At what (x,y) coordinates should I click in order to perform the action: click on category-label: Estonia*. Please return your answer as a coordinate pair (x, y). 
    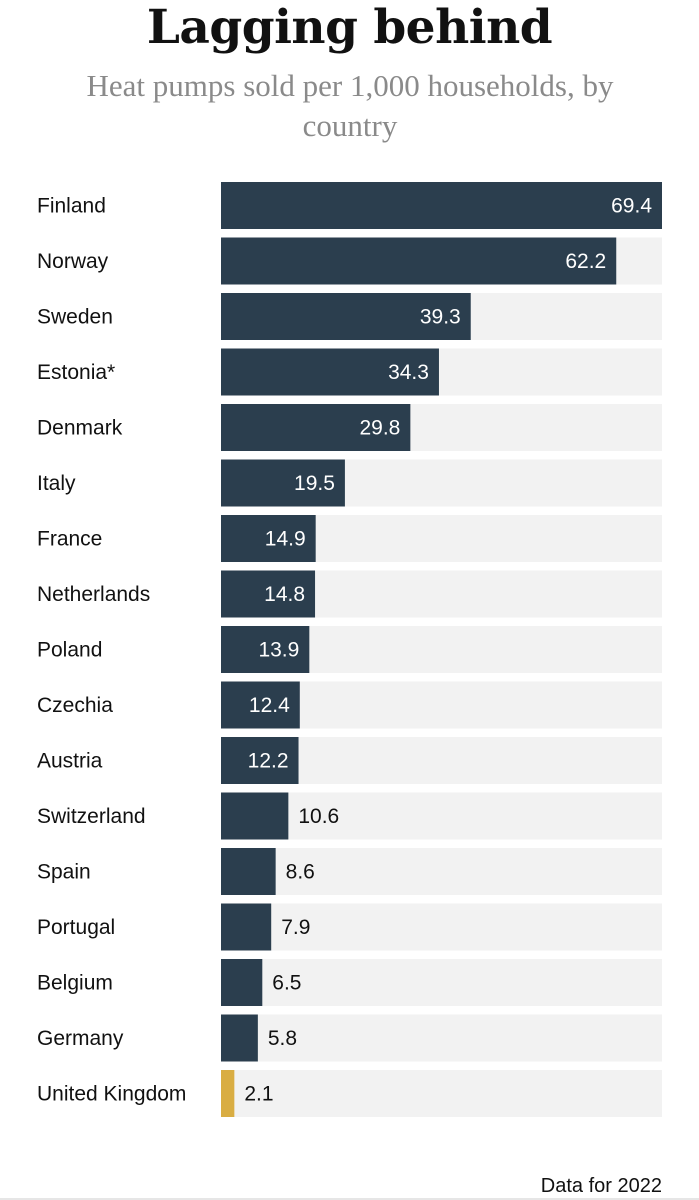
    Looking at the image, I should click on (76, 372).